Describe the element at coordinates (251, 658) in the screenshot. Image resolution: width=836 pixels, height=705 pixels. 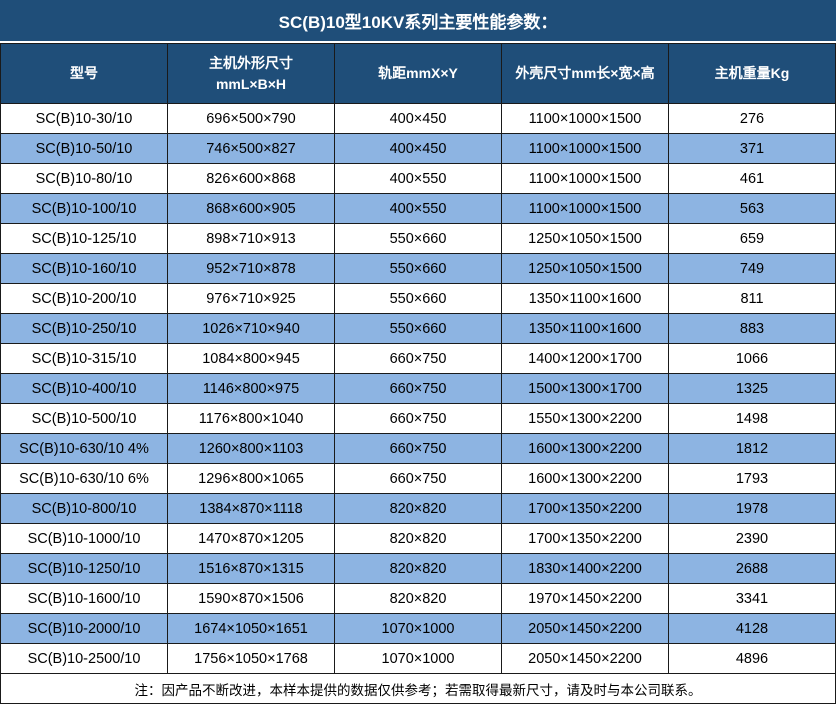
I see `table-cell: 1756×1050×1768` at that location.